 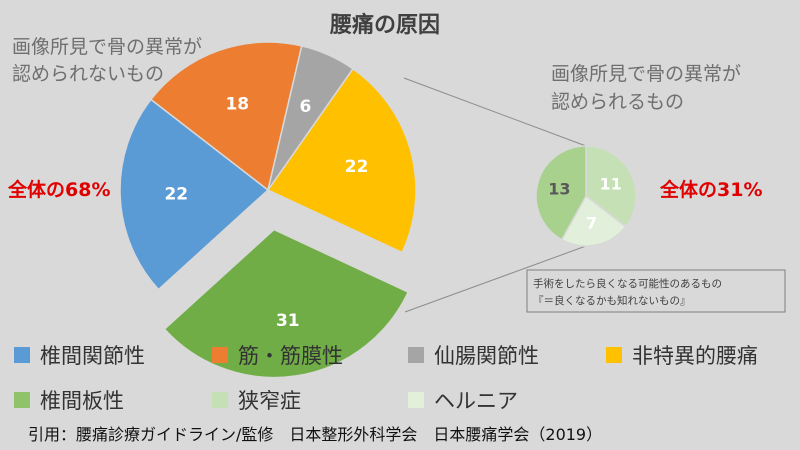 I want to click on legend-item: 狭窄症, so click(x=256, y=401).